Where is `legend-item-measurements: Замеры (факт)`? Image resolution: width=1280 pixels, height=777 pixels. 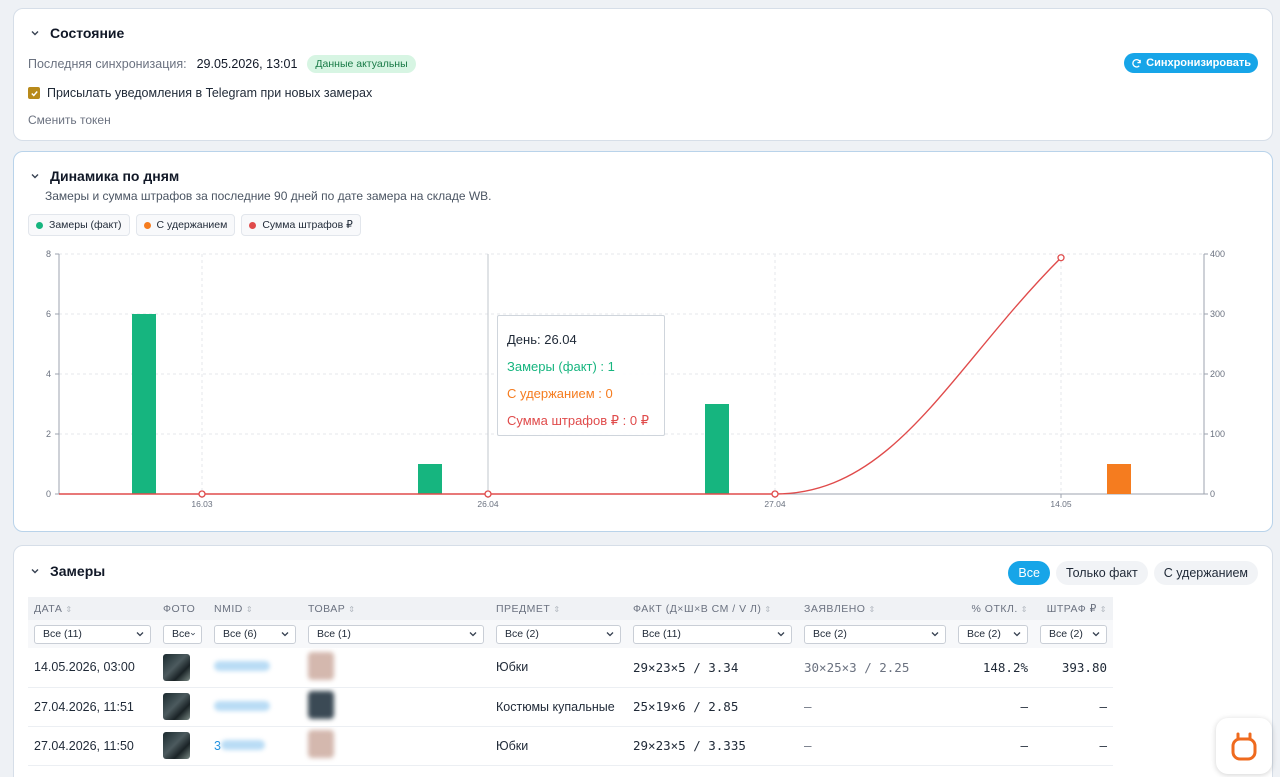
legend-item-measurements: Замеры (факт) is located at coordinates (79, 225).